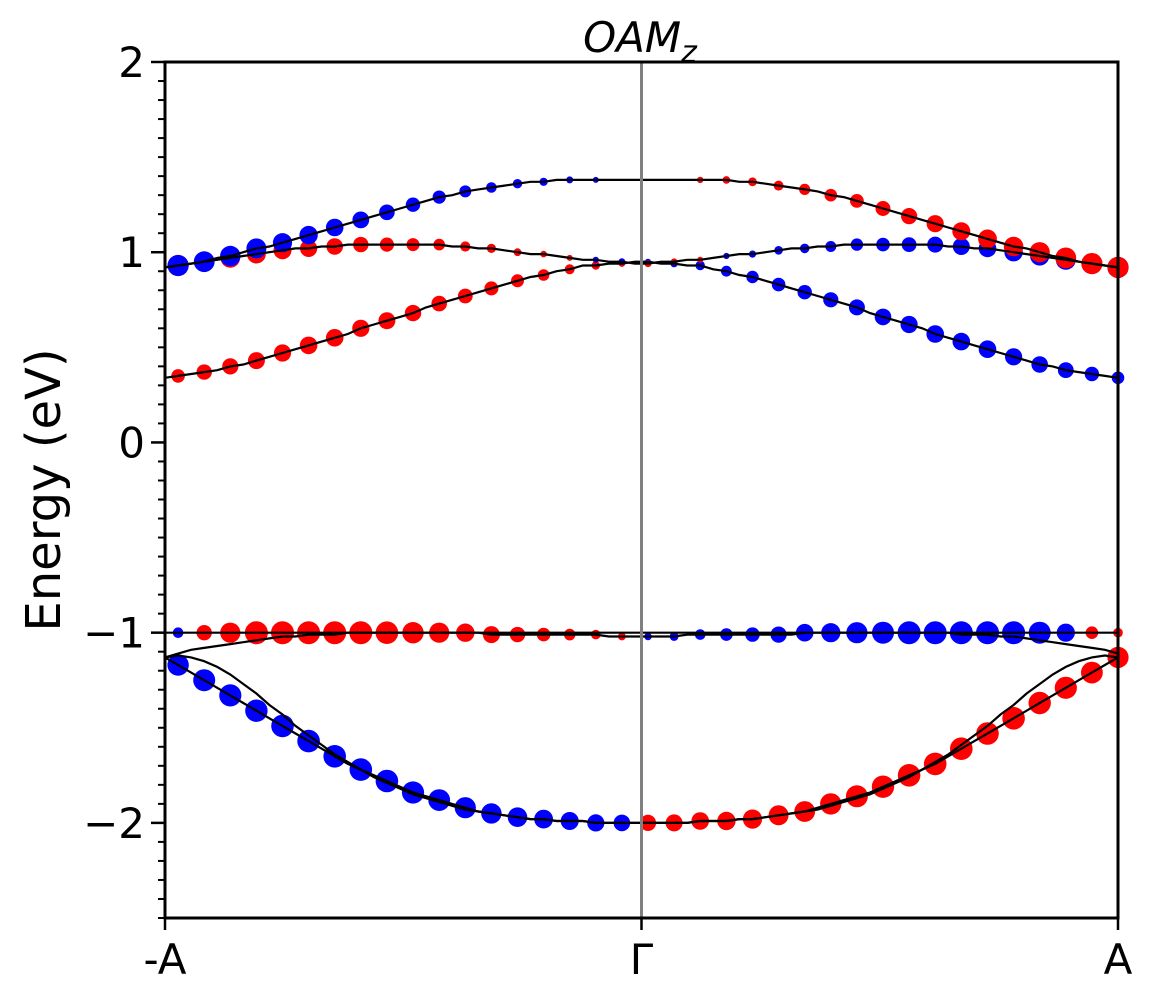 The width and height of the screenshot is (1150, 1000). What do you see at coordinates (632, 37) in the screenshot?
I see `chart-title-main: OAM` at bounding box center [632, 37].